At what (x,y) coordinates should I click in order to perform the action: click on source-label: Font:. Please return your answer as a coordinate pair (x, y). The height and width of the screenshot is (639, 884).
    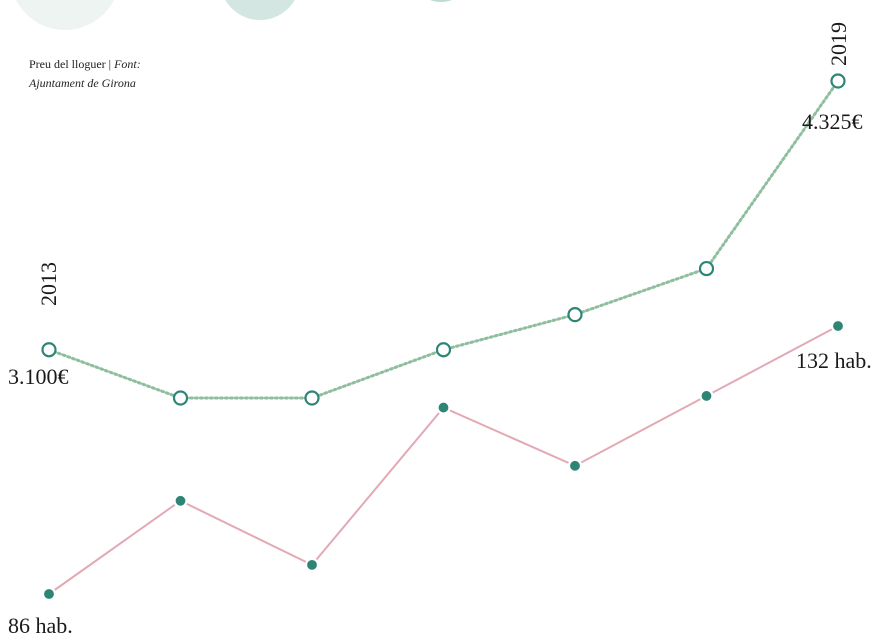
    Looking at the image, I should click on (127, 64).